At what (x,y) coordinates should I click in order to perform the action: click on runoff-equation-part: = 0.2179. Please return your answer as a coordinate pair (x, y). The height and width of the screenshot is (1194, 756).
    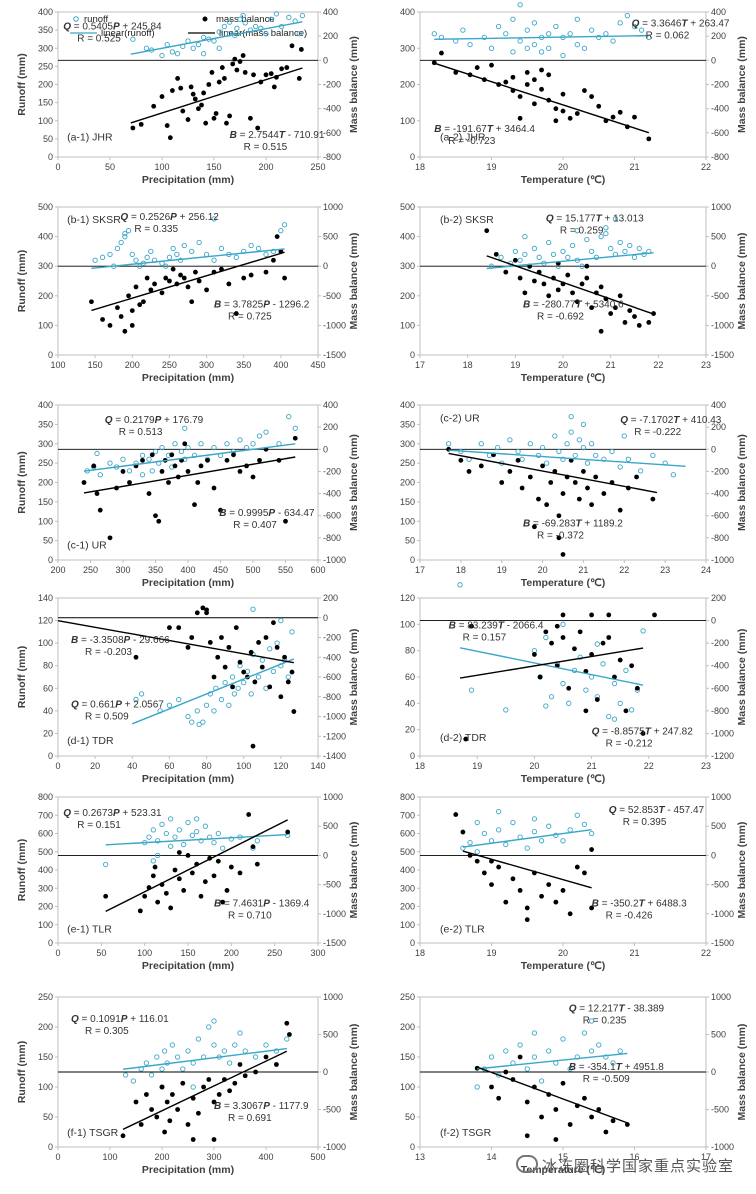
    Looking at the image, I should click on (134, 420).